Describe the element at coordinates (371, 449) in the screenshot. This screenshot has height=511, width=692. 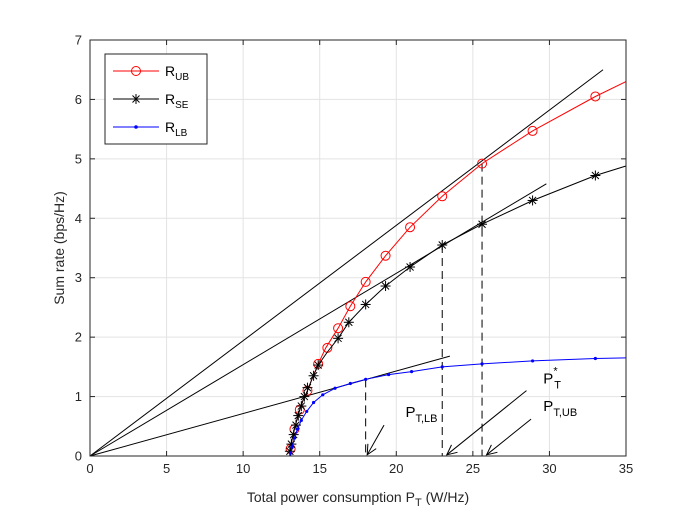
I see `arrow-lb-head` at that location.